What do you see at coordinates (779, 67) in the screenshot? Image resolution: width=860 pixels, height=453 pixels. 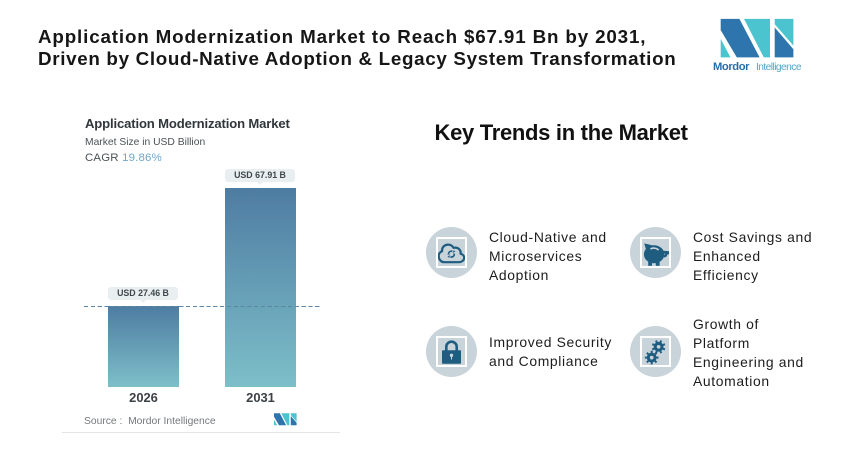 I see `svg-text: Intelligence` at bounding box center [779, 67].